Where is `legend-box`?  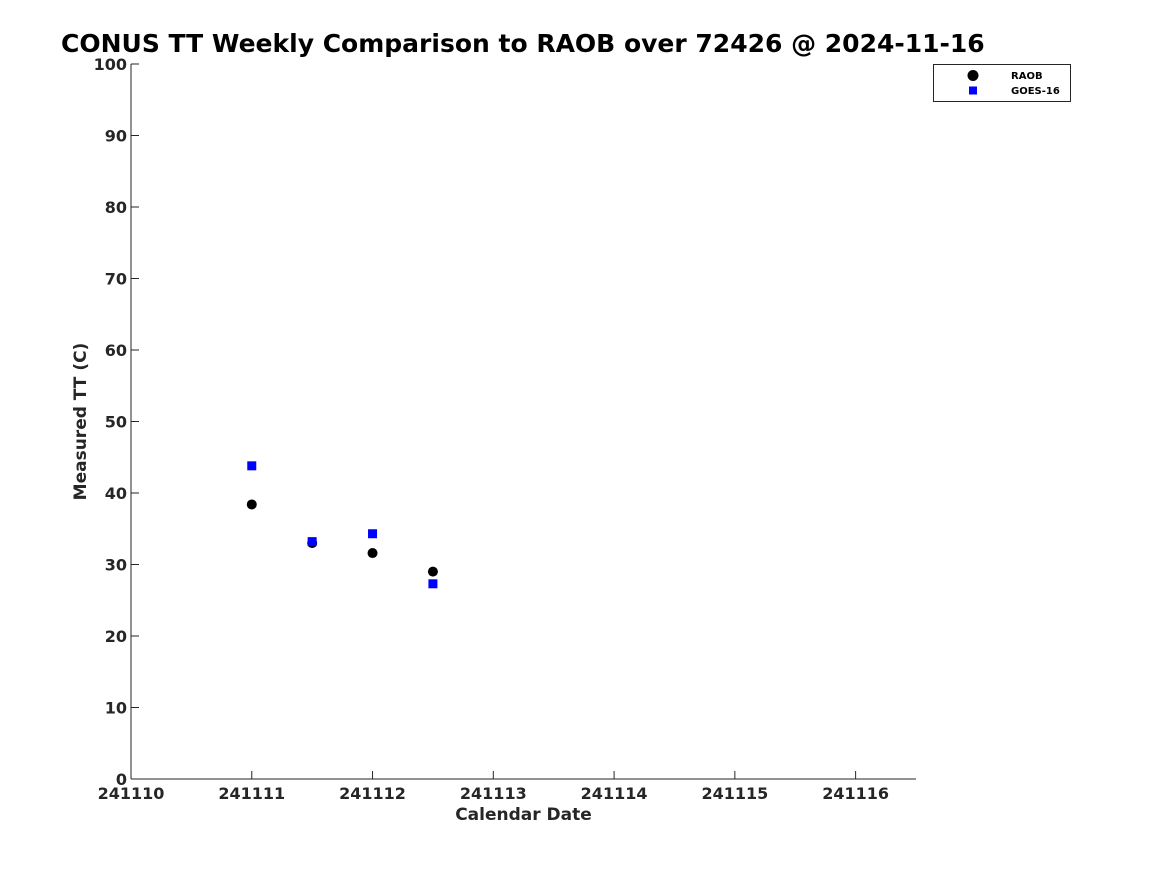
legend-box is located at coordinates (1002, 83).